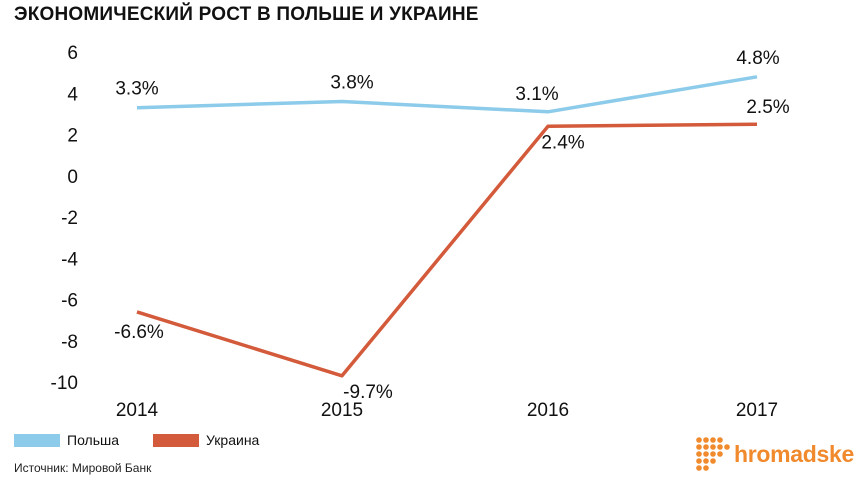 The height and width of the screenshot is (482, 856). Describe the element at coordinates (72, 177) in the screenshot. I see `y-tick-label: 0` at that location.